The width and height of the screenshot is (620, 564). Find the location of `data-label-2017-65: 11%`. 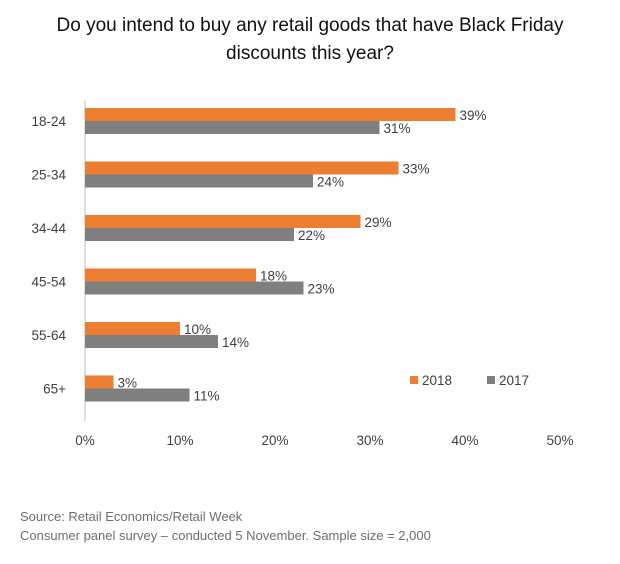

data-label-2017-65: 11% is located at coordinates (207, 396).